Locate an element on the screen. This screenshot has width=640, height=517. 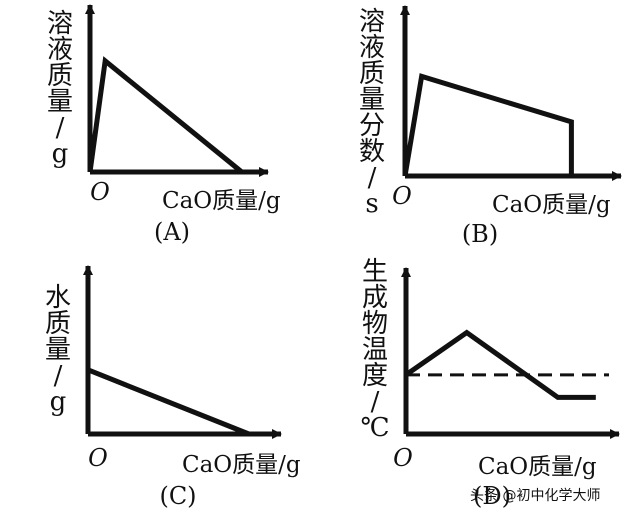
y-axis-label: 水质量/g is located at coordinates (58, 350).